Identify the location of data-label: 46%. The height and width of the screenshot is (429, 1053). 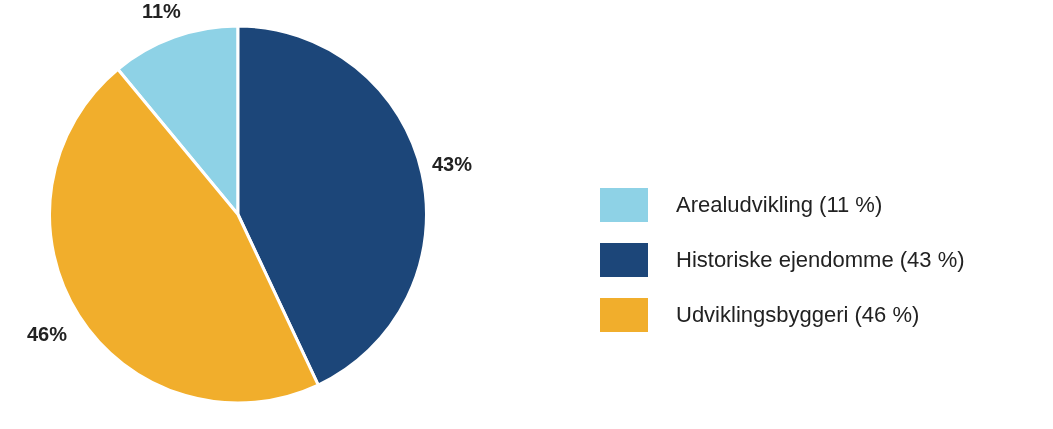
(47, 334).